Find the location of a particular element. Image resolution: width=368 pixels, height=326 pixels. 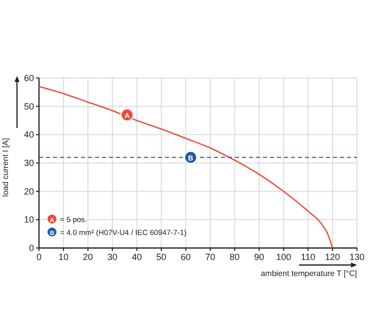

y-tick-label: 10 is located at coordinates (29, 219).